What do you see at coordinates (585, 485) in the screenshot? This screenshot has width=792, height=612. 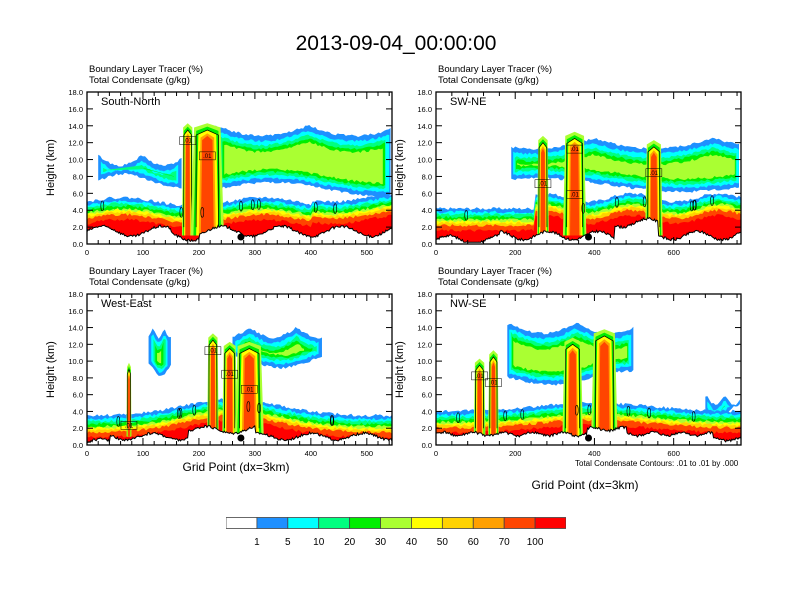 I see `x-axis-title: Grid Point (dx=3km)` at bounding box center [585, 485].